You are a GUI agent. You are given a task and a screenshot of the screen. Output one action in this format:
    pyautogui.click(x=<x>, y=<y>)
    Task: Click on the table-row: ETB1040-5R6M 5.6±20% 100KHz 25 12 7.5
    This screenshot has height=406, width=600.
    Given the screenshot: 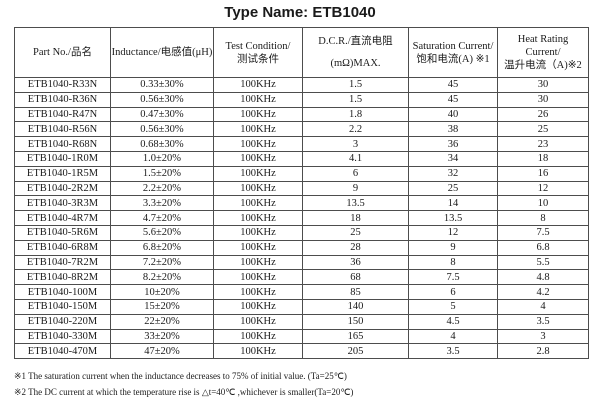 What is the action you would take?
    pyautogui.click(x=301, y=232)
    